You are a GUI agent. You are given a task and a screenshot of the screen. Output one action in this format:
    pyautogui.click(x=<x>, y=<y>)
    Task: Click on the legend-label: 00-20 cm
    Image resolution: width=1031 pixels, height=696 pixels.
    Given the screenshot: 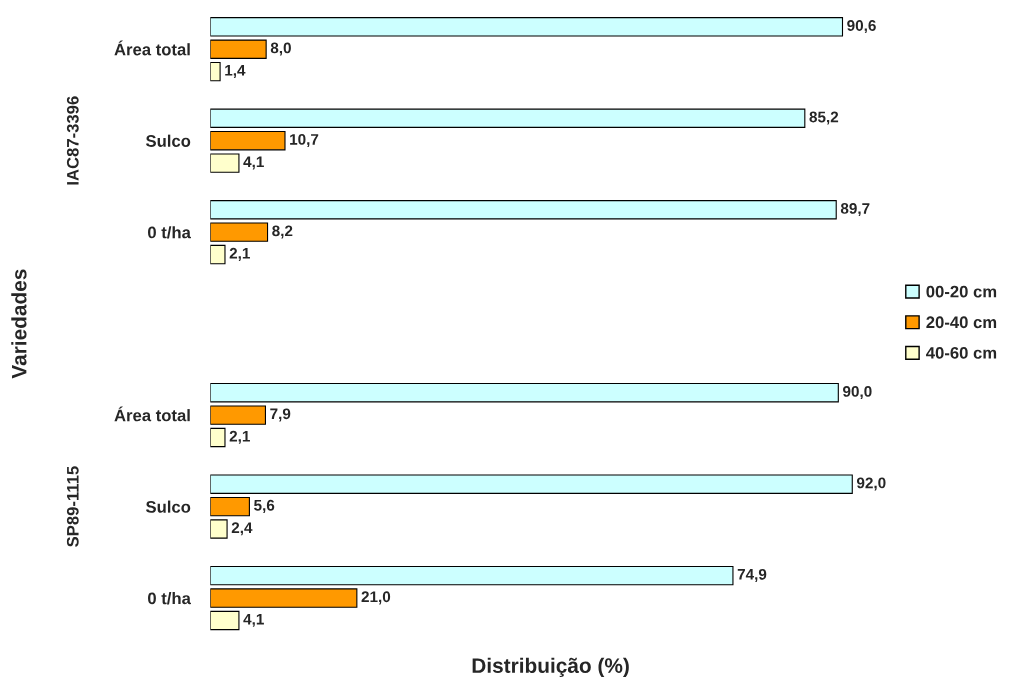 What is the action you would take?
    pyautogui.click(x=961, y=291)
    